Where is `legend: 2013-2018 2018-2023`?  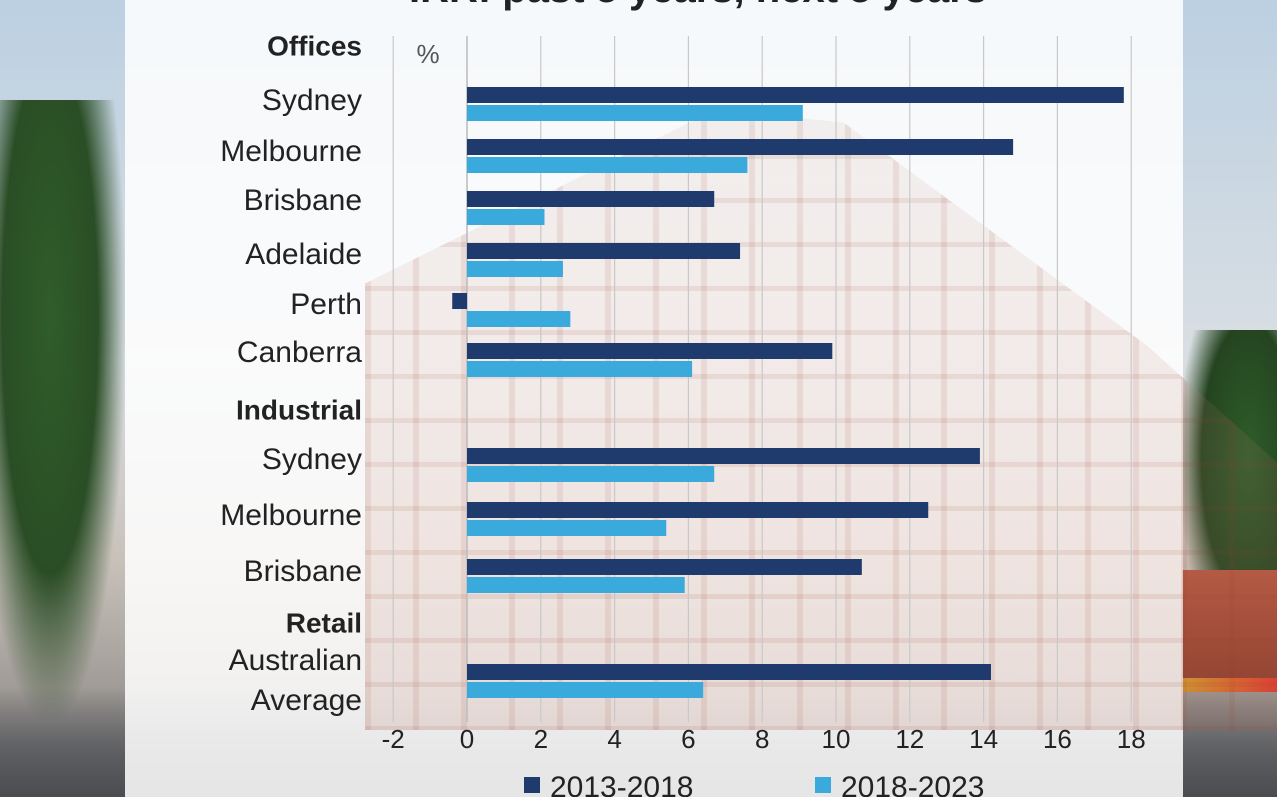
legend: 2013-2018 2018-2023 is located at coordinates (754, 784).